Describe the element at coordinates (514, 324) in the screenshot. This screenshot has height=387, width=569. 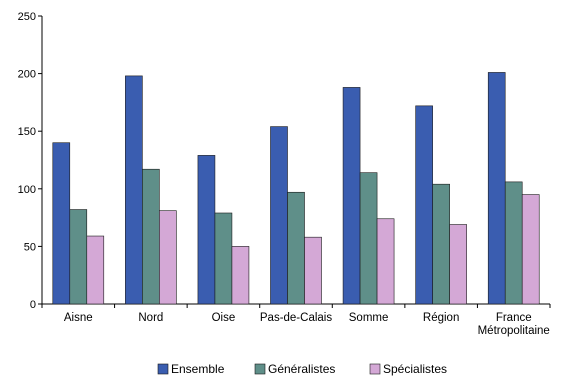
I see `x-tick-label-france-metropolitaine: France Métropolitaine` at that location.